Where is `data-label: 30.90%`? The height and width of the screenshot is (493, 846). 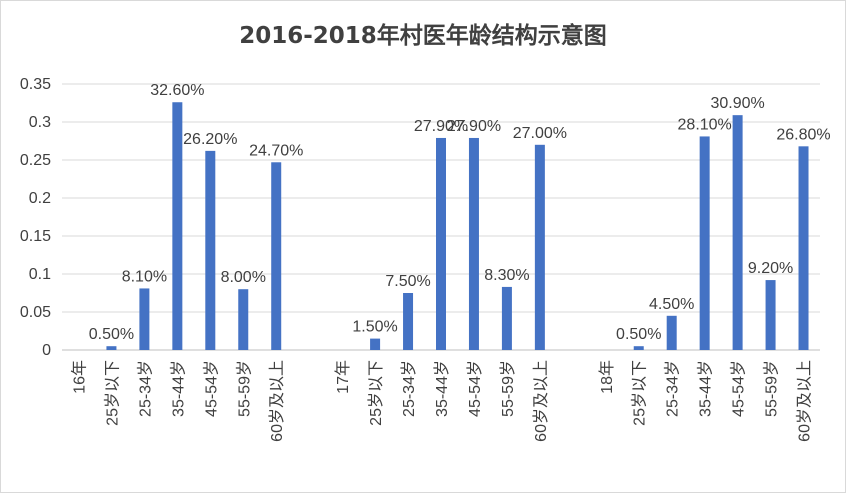
data-label: 30.90% is located at coordinates (737, 103).